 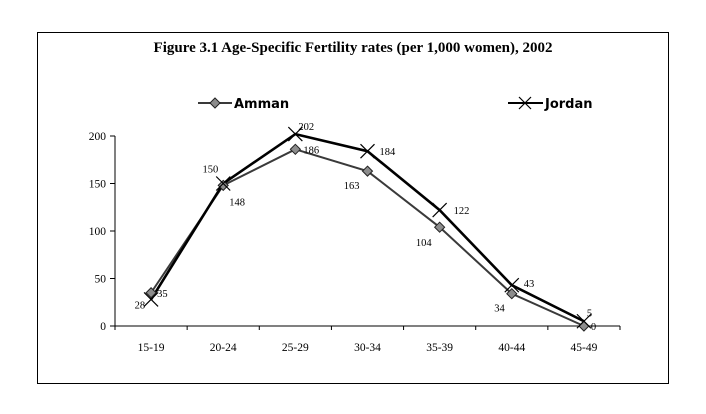 What do you see at coordinates (424, 243) in the screenshot?
I see `data-label-amman: 104` at bounding box center [424, 243].